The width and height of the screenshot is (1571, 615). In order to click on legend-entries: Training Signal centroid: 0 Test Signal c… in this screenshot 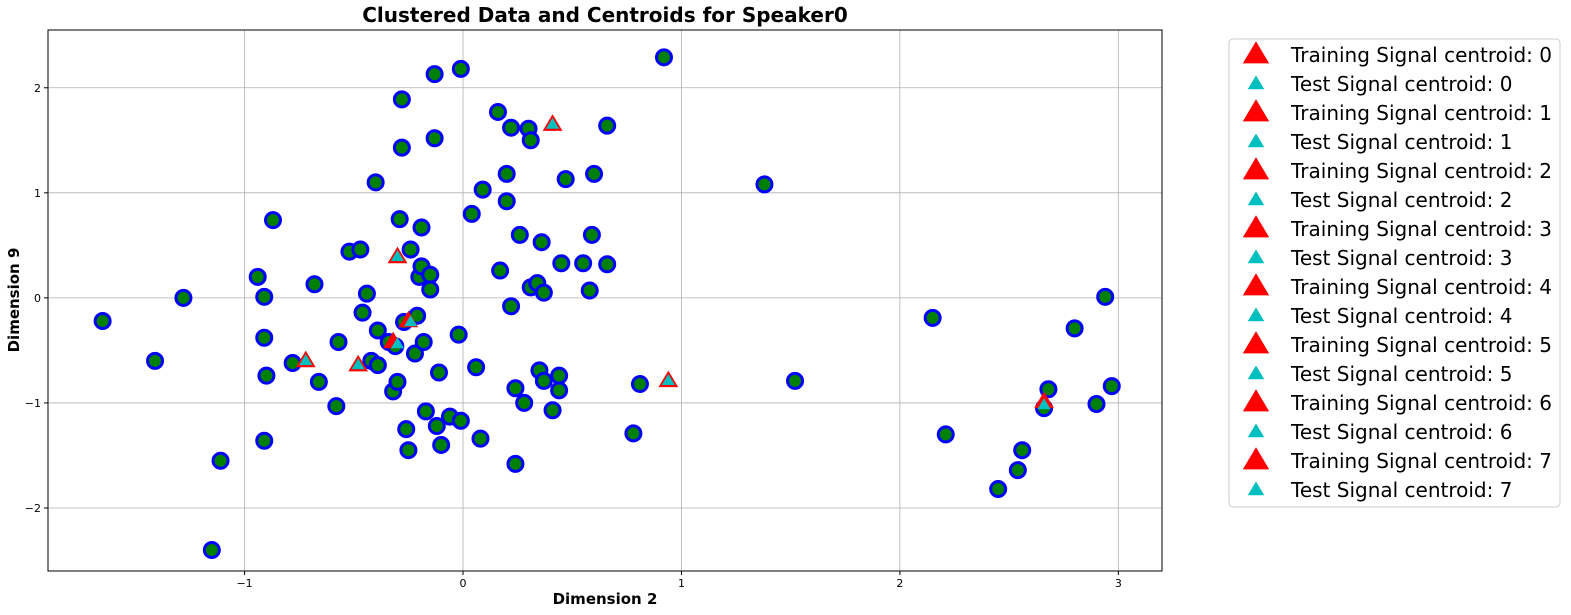, I will do `click(1397, 271)`.